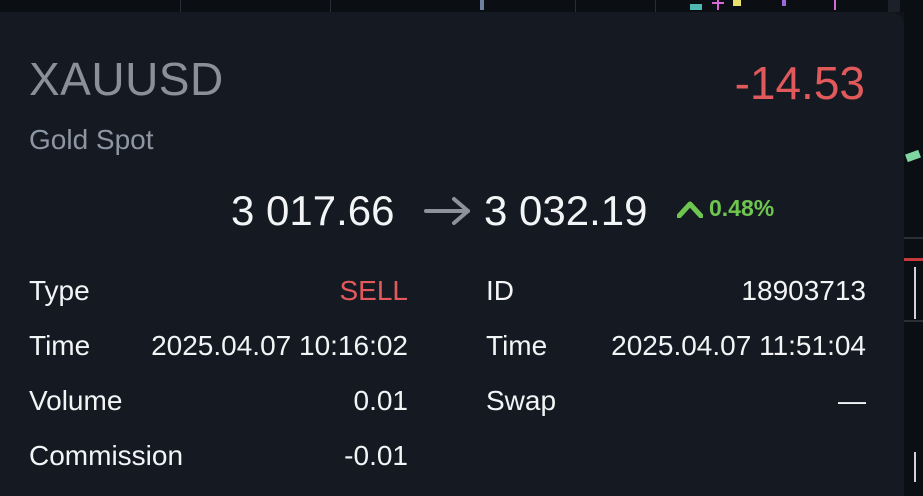  What do you see at coordinates (91, 139) in the screenshot?
I see `symbol-description: Gold Spot` at bounding box center [91, 139].